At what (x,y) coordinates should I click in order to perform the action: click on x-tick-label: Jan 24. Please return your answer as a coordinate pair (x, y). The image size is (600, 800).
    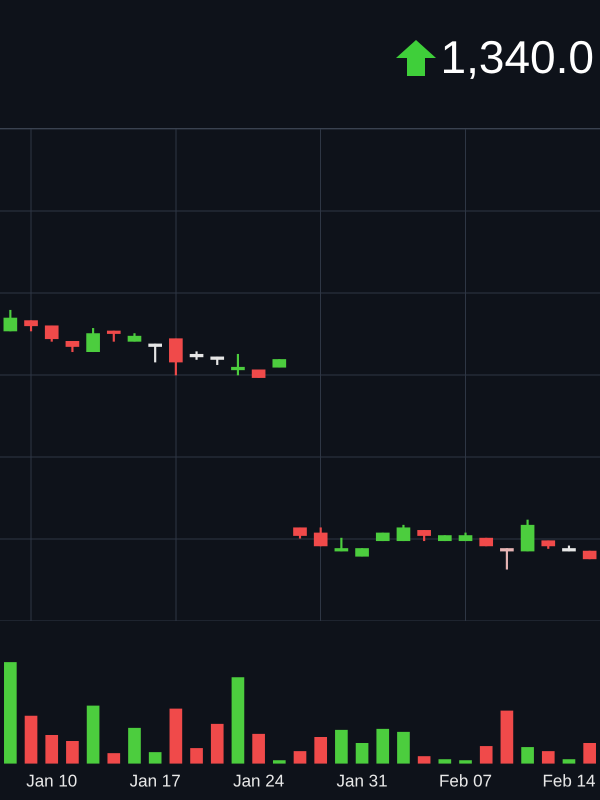
    Looking at the image, I should click on (258, 780).